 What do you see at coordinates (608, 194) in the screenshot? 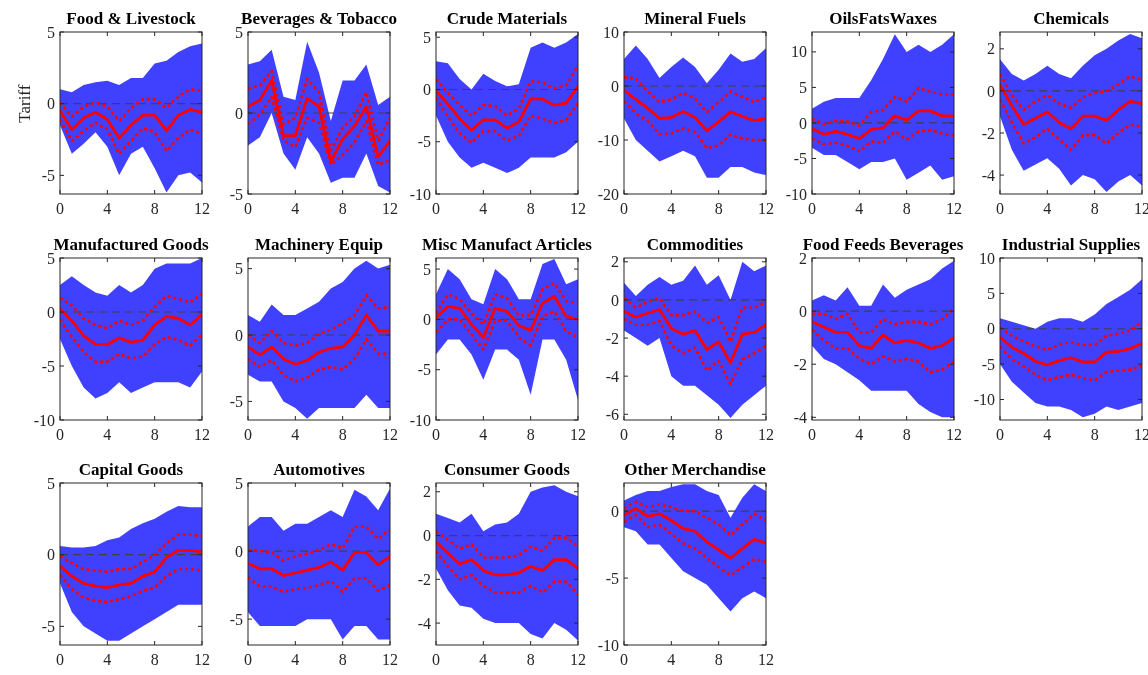
I see `y-tick-label: -20` at bounding box center [608, 194].